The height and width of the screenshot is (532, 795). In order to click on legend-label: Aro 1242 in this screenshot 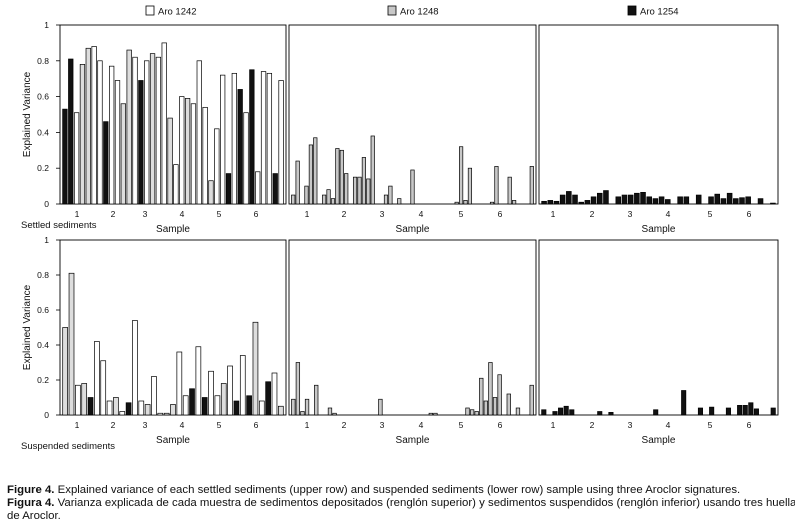, I will do `click(177, 12)`.